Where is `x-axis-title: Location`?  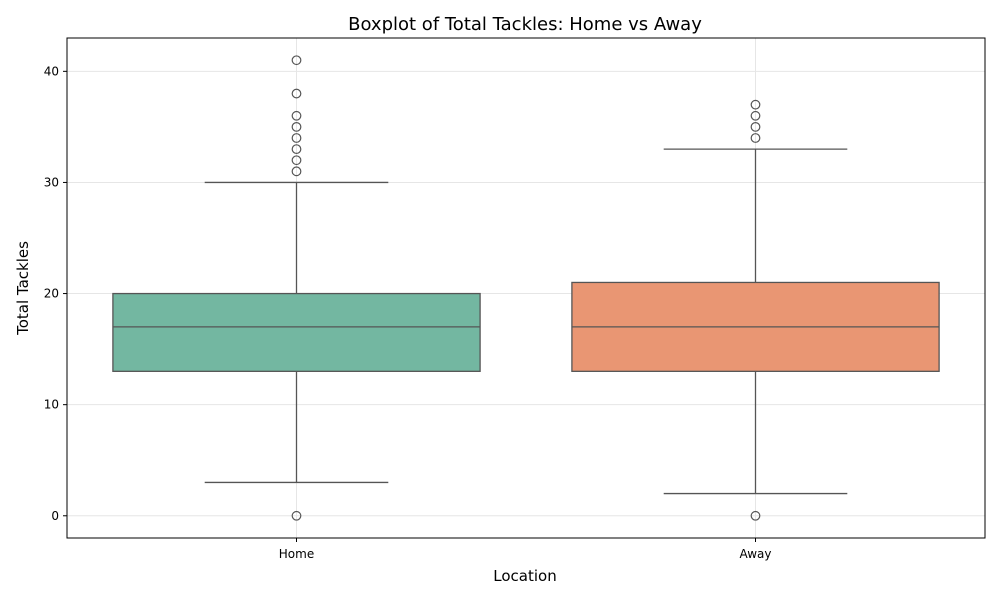 x-axis-title: Location is located at coordinates (524, 576).